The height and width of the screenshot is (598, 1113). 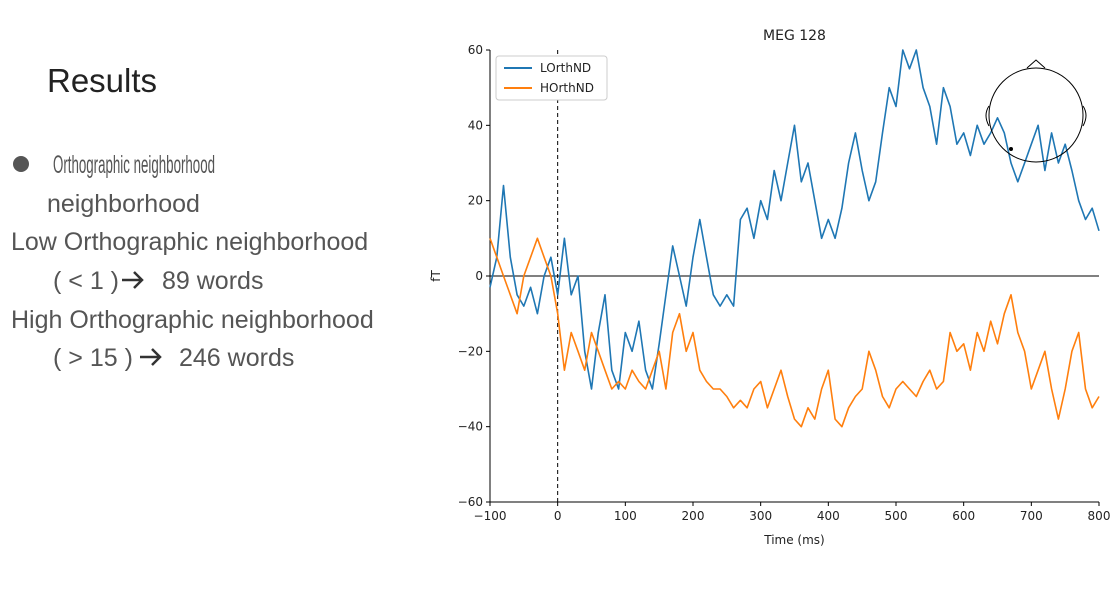 I want to click on sensor-head-icon, so click(x=1036, y=111).